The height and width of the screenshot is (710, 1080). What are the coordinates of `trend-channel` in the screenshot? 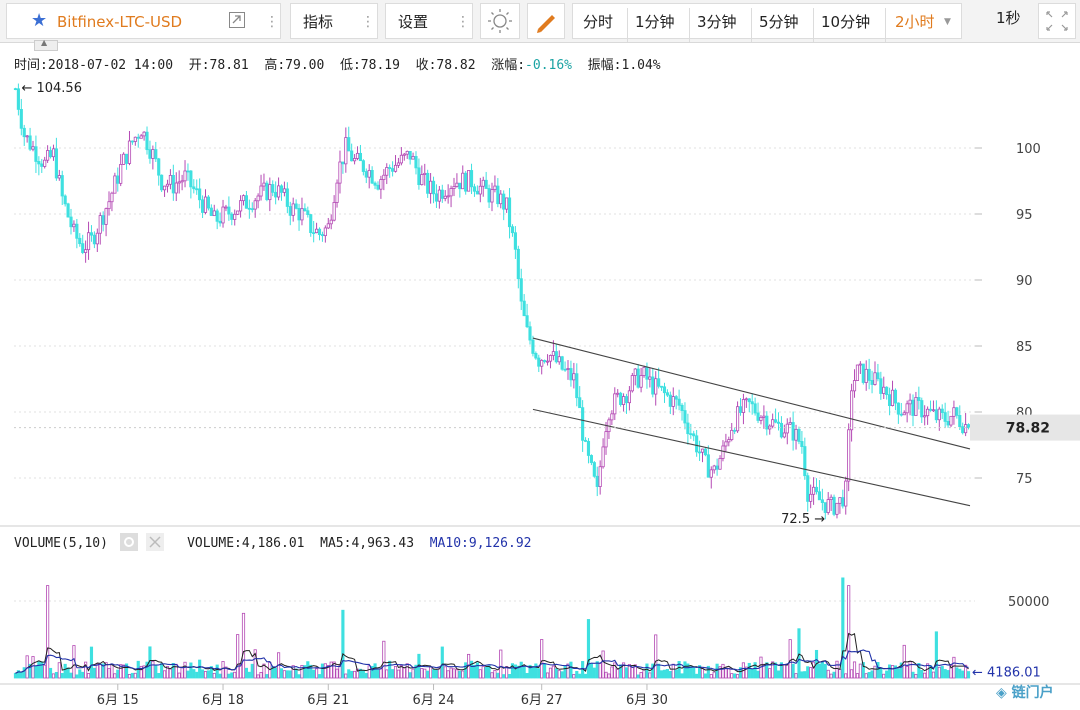 It's located at (751, 422).